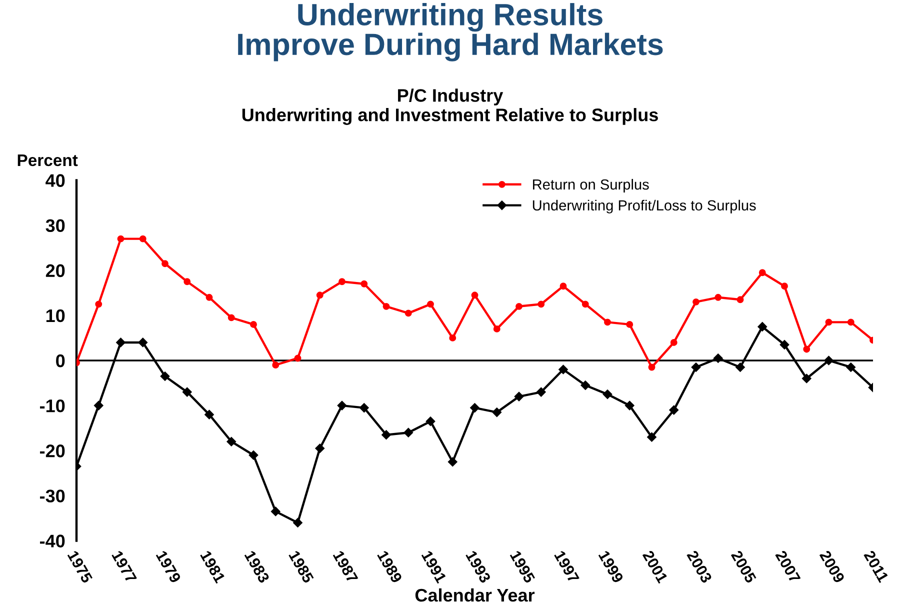 The height and width of the screenshot is (611, 900). Describe the element at coordinates (60, 361) in the screenshot. I see `y-tick-label: 0` at that location.